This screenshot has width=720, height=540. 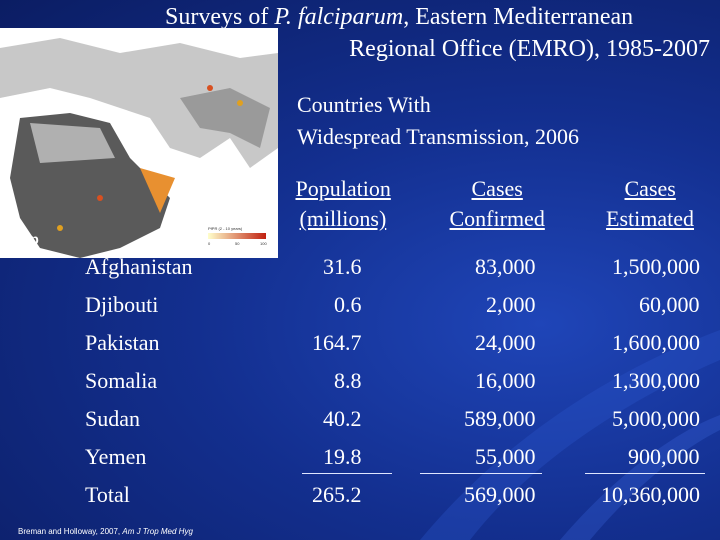 I want to click on legend-tick: 100, so click(x=263, y=243).